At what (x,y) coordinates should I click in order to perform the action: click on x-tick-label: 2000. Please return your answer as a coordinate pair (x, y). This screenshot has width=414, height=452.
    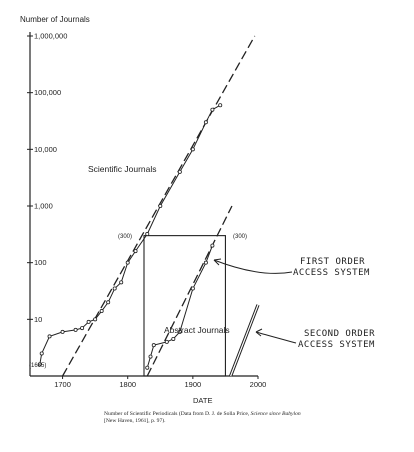
    Looking at the image, I should click on (258, 384).